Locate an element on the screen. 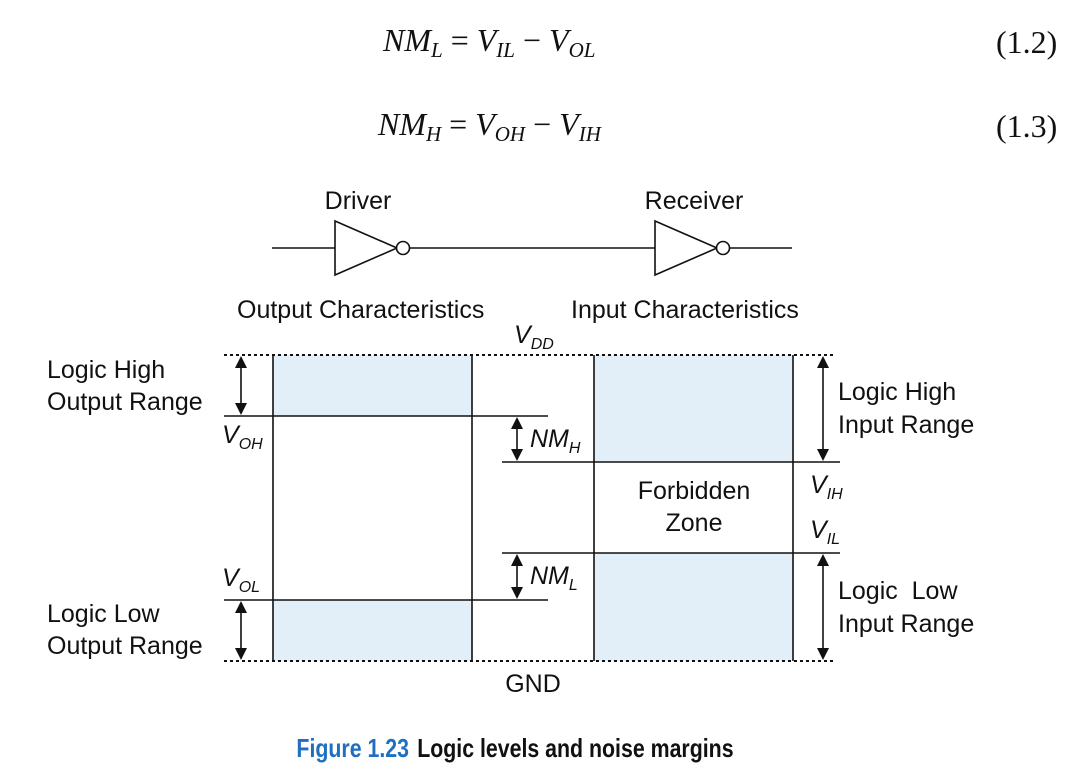 This screenshot has height=776, width=1083. receiver-label: Receiver is located at coordinates (694, 201).